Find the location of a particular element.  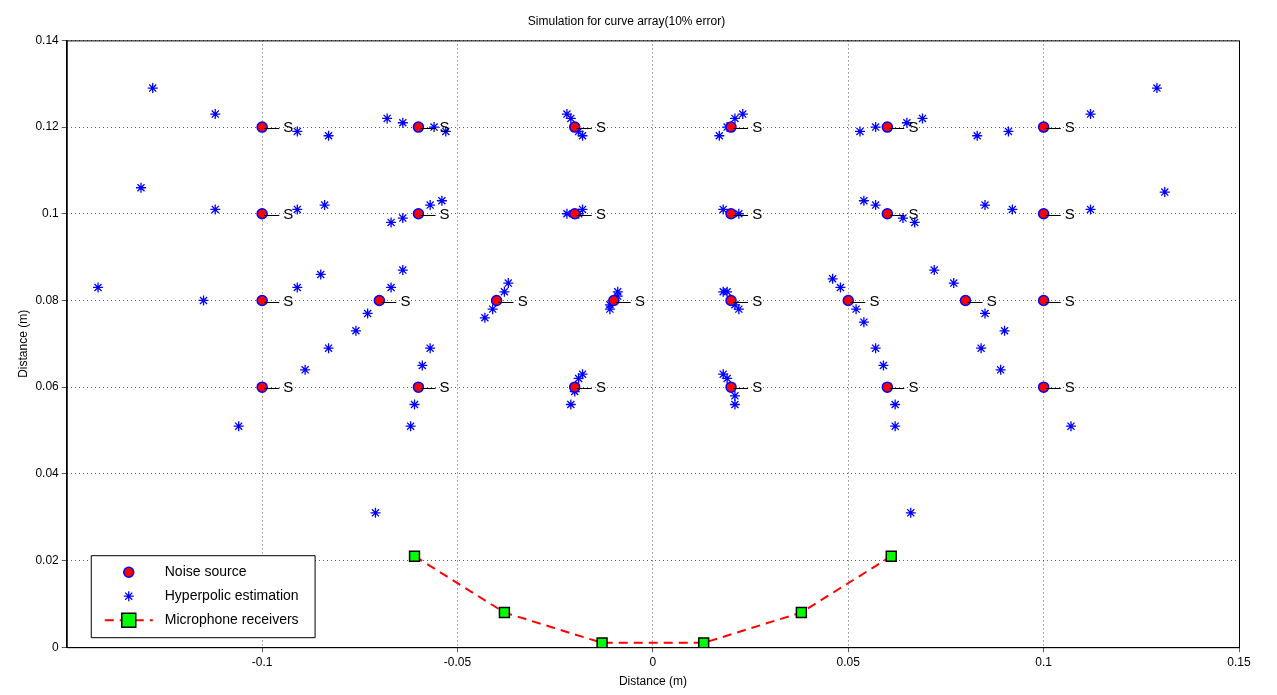

y-tick-label: 0.08 is located at coordinates (47, 299).